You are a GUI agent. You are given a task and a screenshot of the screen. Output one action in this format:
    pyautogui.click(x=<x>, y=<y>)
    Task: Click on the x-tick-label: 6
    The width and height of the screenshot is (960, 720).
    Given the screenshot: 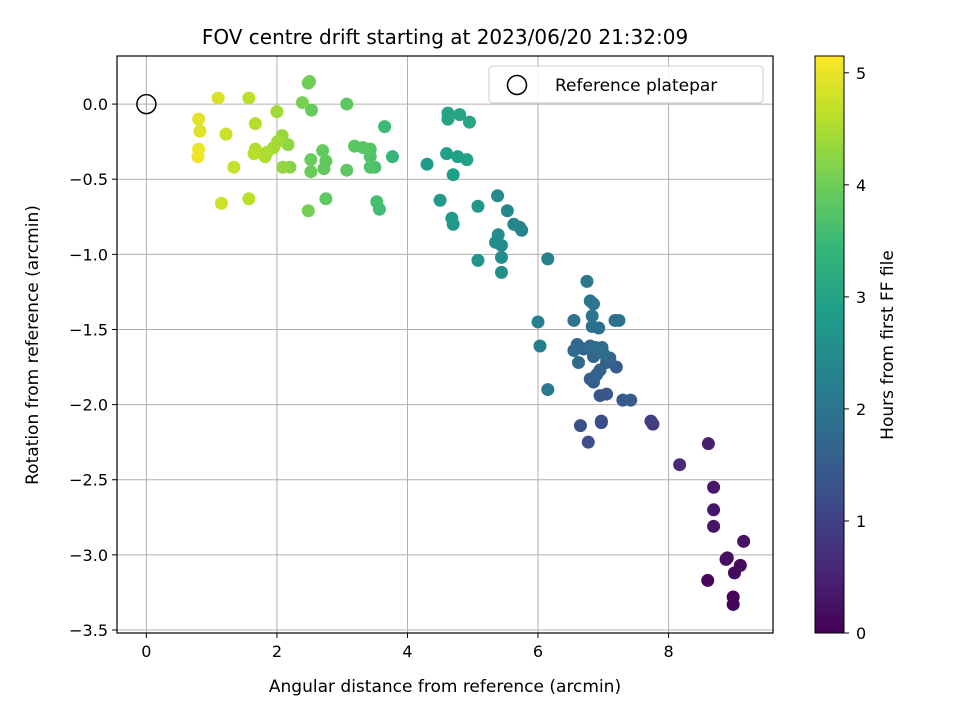 What is the action you would take?
    pyautogui.click(x=538, y=651)
    